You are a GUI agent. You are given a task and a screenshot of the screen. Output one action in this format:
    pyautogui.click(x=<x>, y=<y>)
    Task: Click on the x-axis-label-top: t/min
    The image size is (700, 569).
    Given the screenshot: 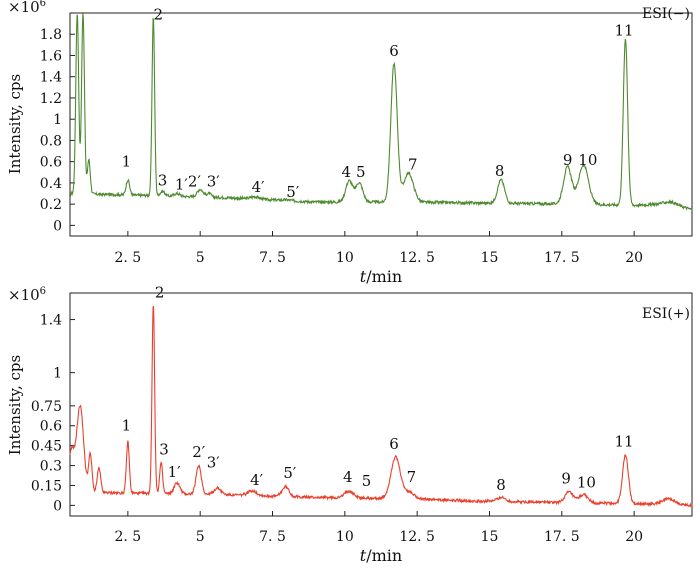 What is the action you would take?
    pyautogui.click(x=381, y=276)
    